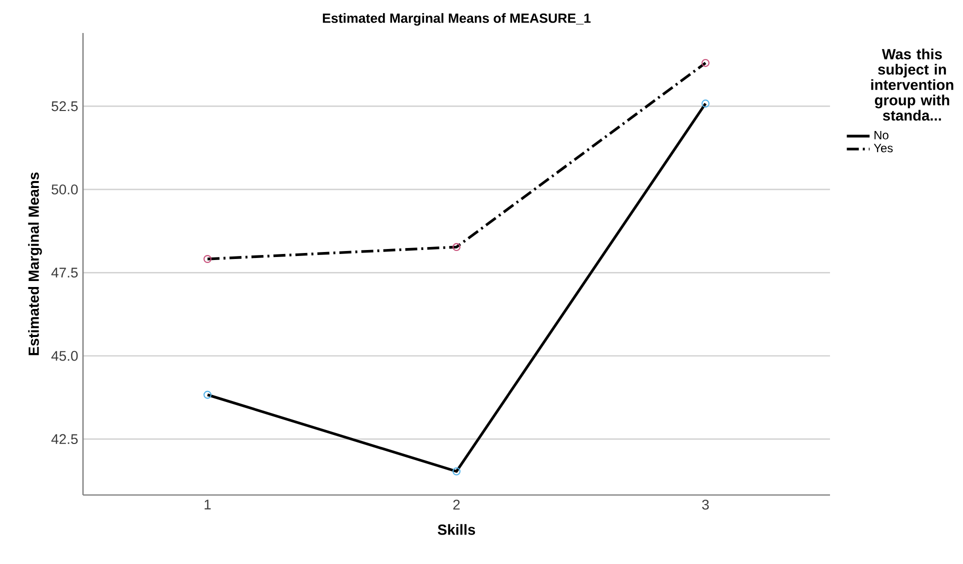 This screenshot has width=963, height=564. Describe the element at coordinates (65, 106) in the screenshot. I see `y-tick-label: 52.5` at that location.